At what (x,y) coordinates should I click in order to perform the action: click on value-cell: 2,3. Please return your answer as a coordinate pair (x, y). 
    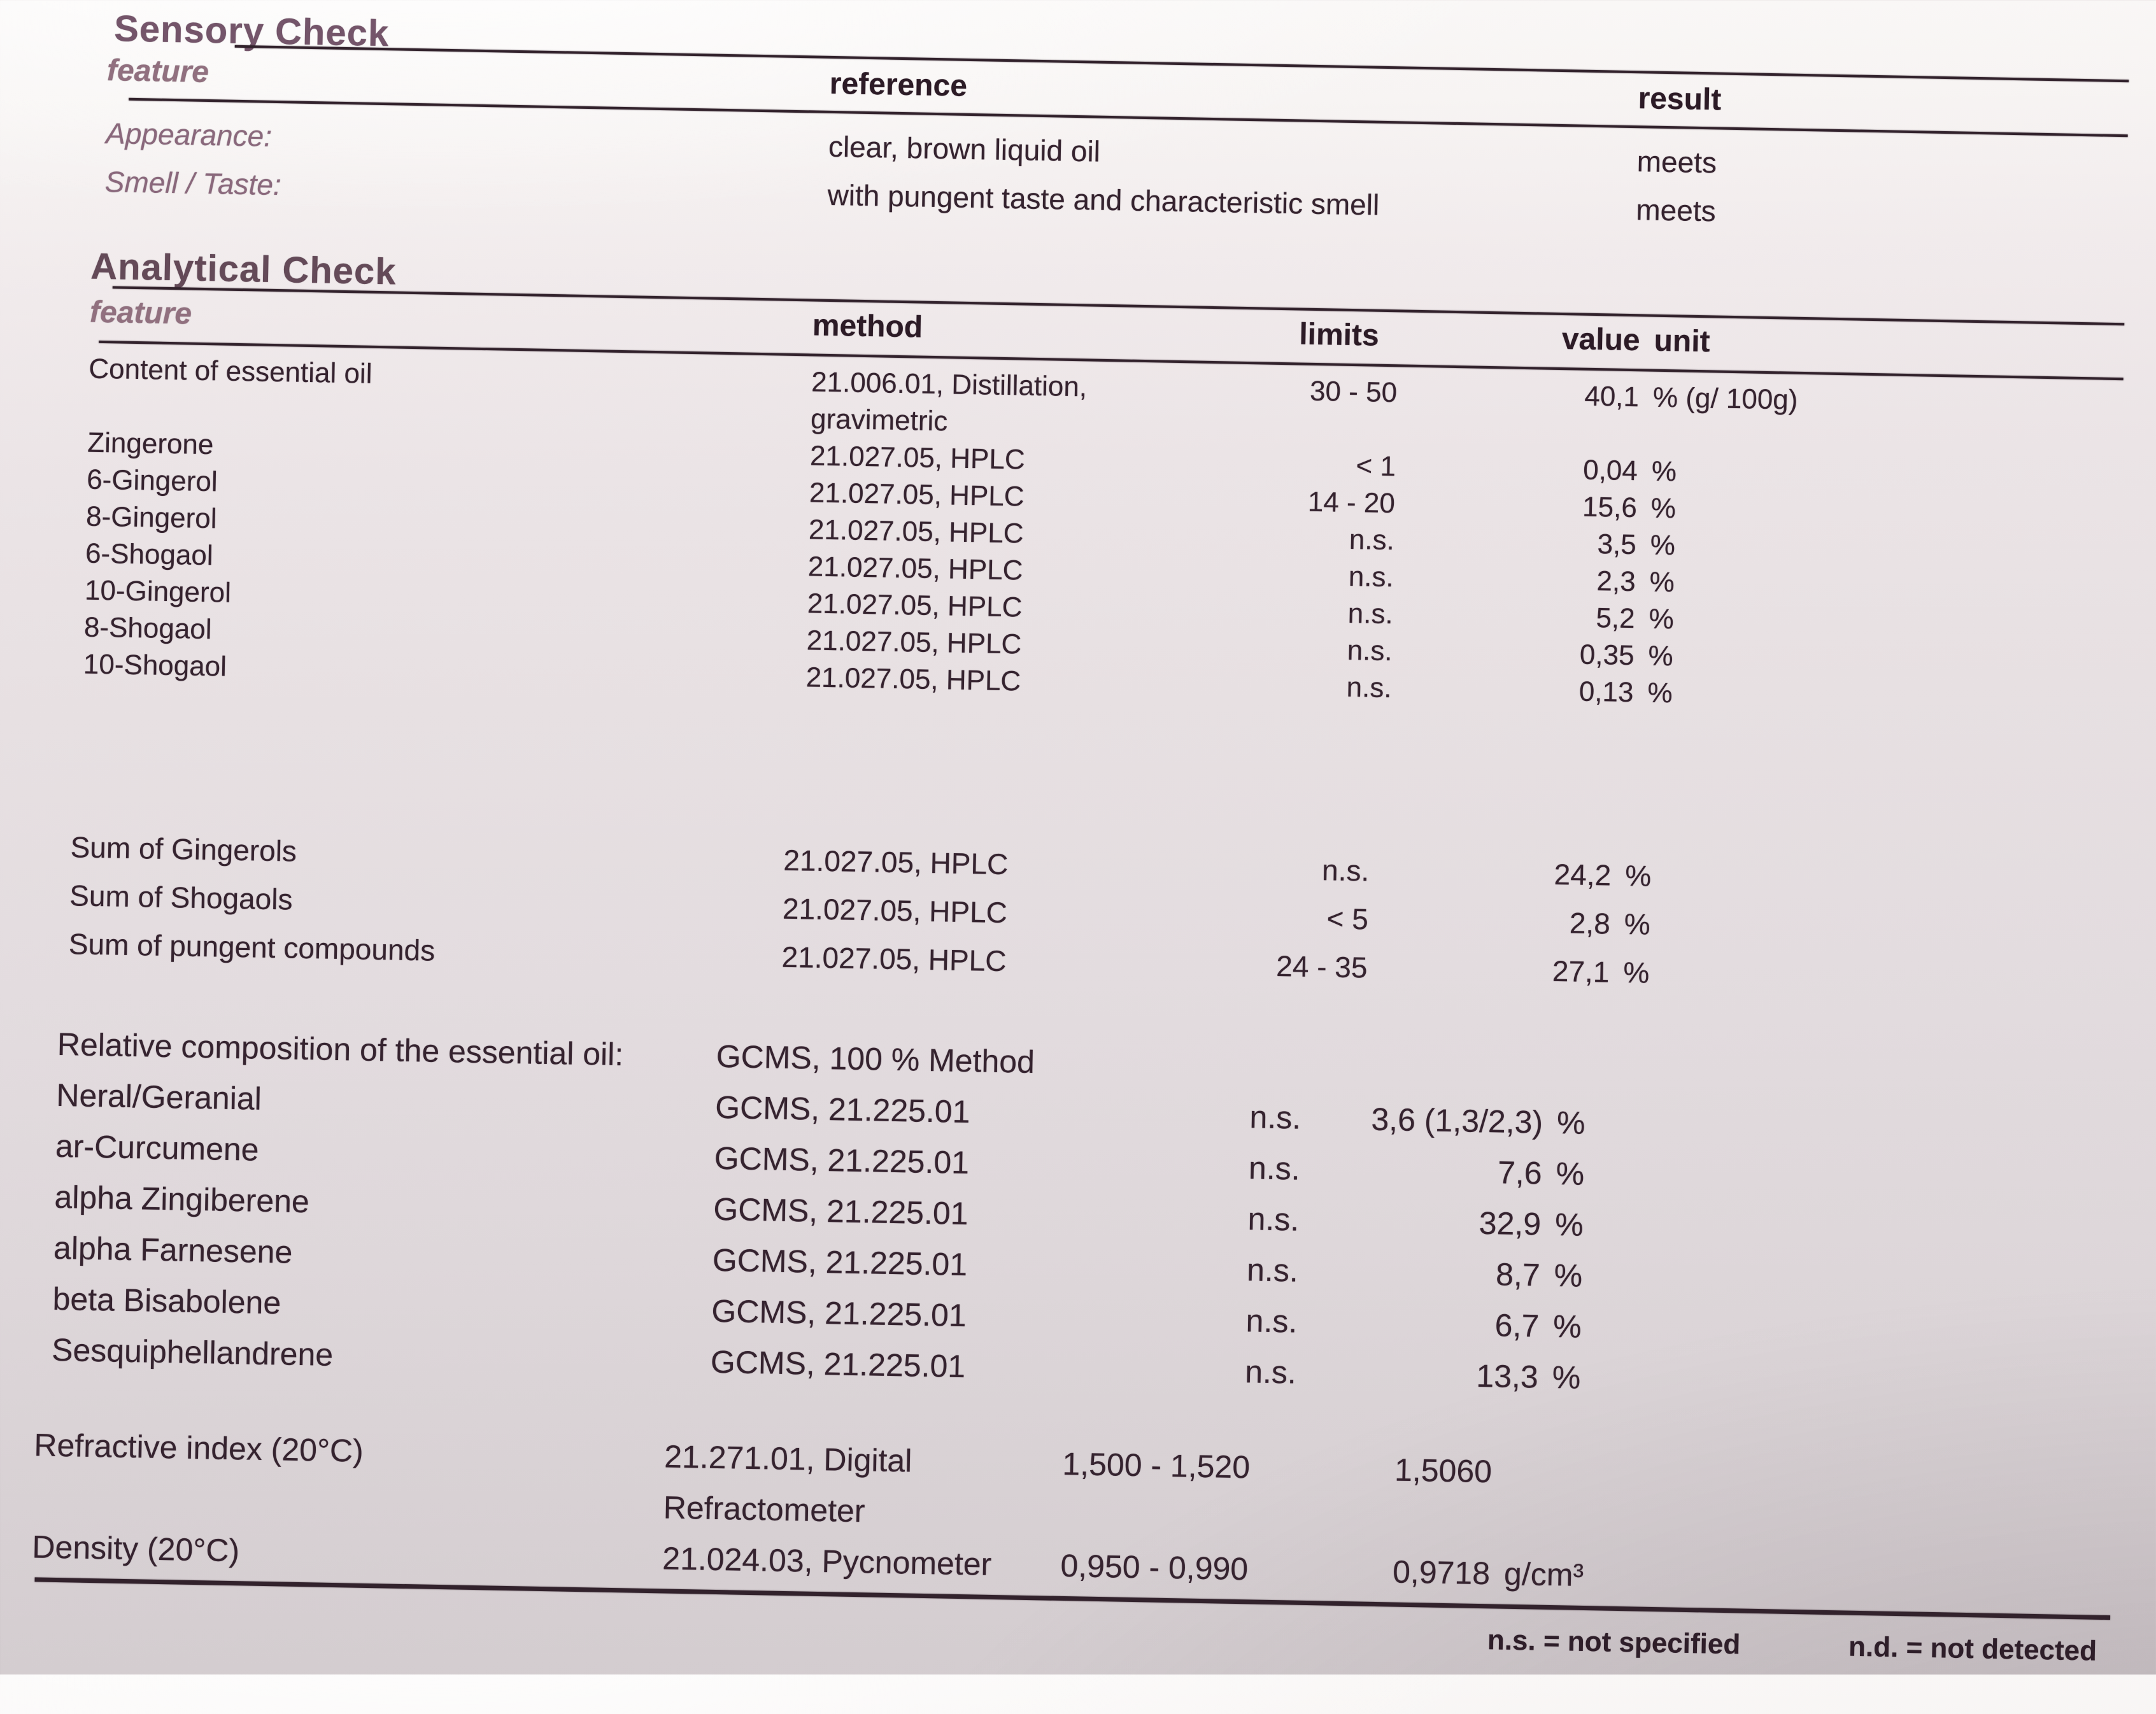
    Looking at the image, I should click on (1616, 581).